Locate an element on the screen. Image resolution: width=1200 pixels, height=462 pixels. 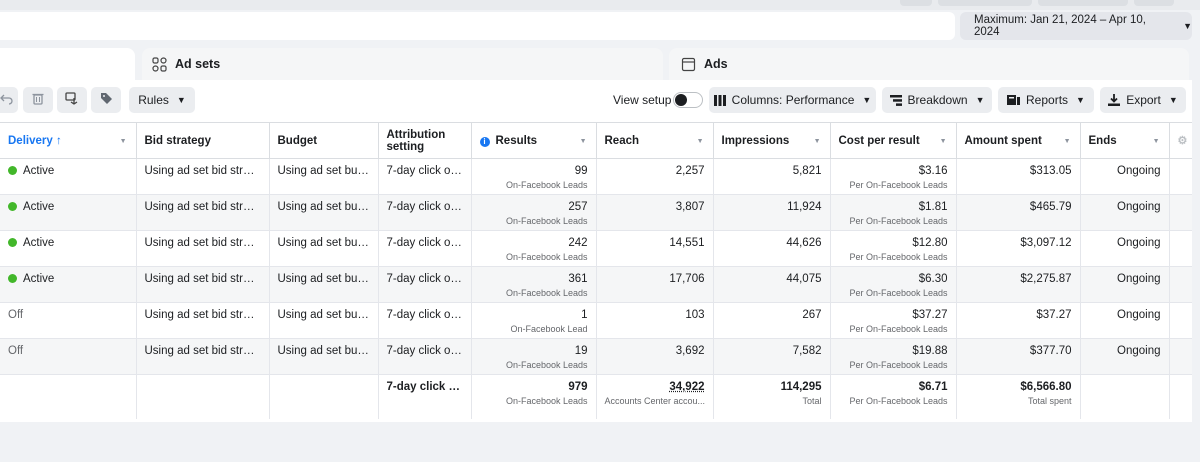
cell-impressions: 44,075 is located at coordinates (772, 284).